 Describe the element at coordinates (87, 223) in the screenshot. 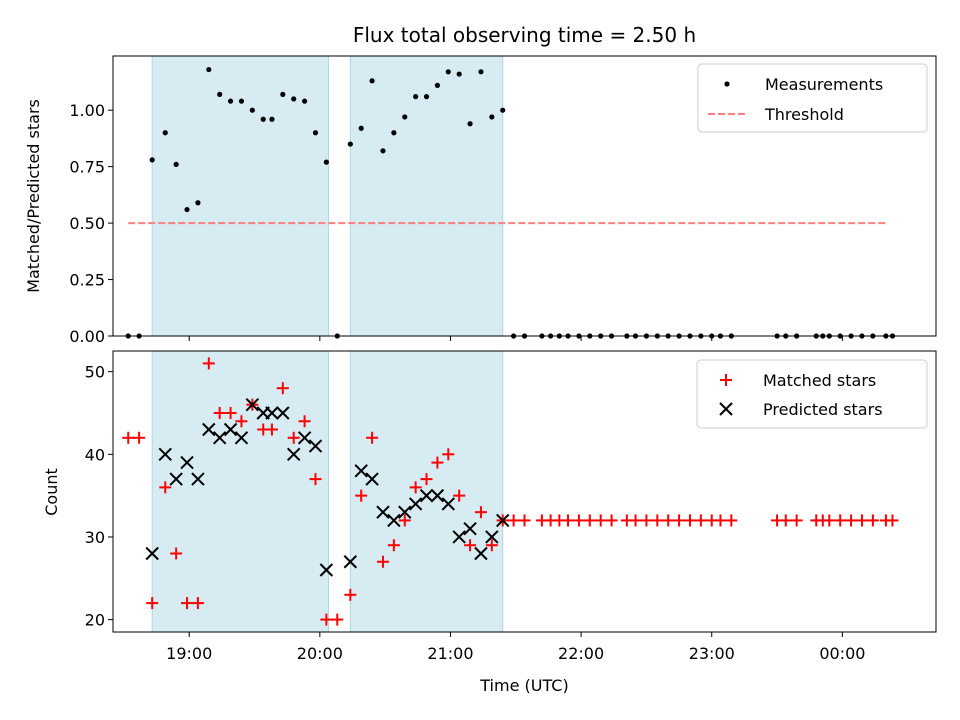

I see `y-tick-label: 0.50` at that location.